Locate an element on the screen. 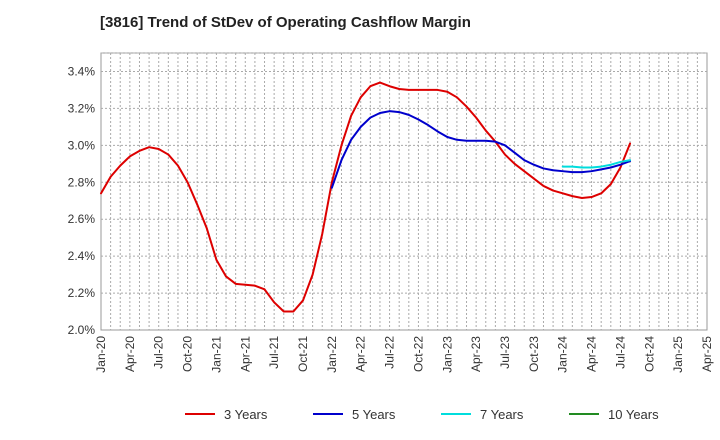 Image resolution: width=720 pixels, height=440 pixels. y-tick-label: 2.2% is located at coordinates (82, 293).